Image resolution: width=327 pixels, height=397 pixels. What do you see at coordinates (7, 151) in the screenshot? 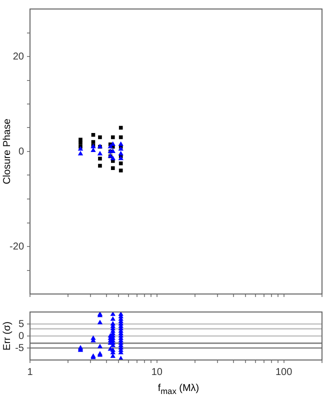
I see `y-axis-title: Closure Phase` at bounding box center [7, 151].